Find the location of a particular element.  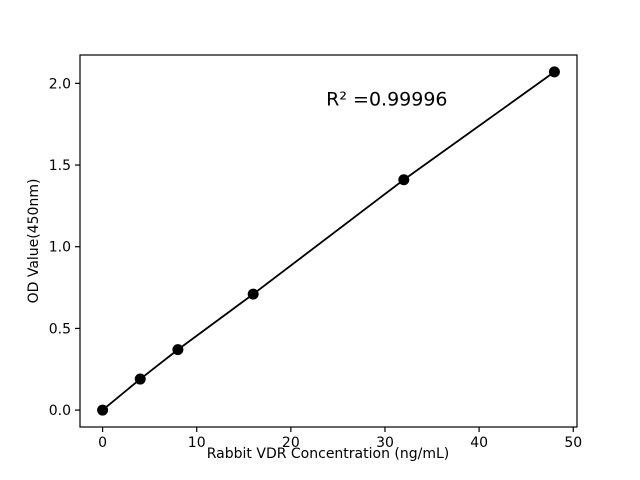

x-axis-label: Rabbit VDR Concentration (ng/mL) is located at coordinates (328, 454).